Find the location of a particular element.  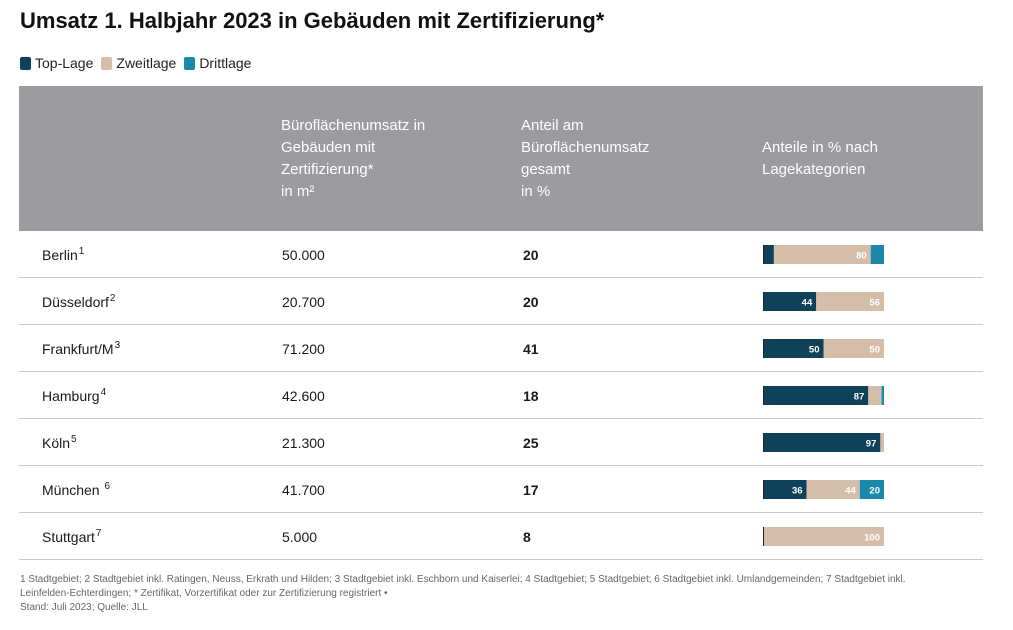

area-cell: 50.000 is located at coordinates (303, 255).